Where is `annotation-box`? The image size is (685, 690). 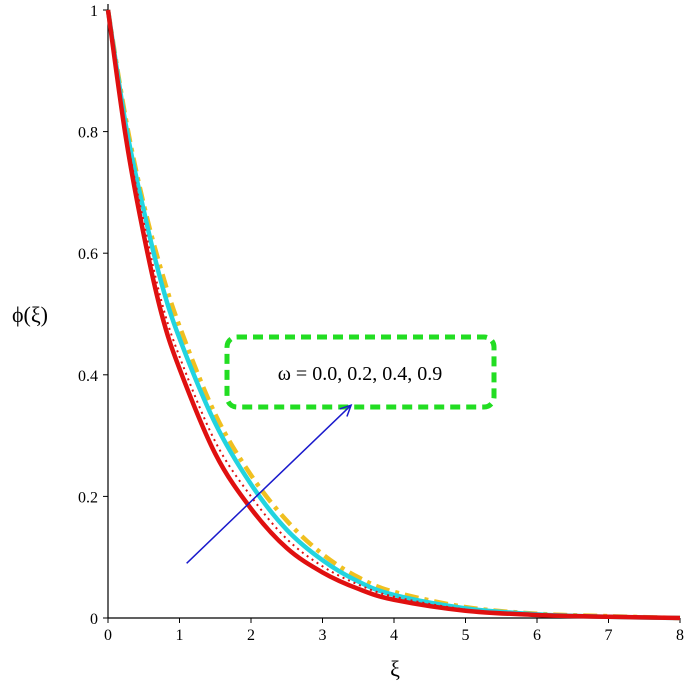
annotation-box is located at coordinates (360, 372).